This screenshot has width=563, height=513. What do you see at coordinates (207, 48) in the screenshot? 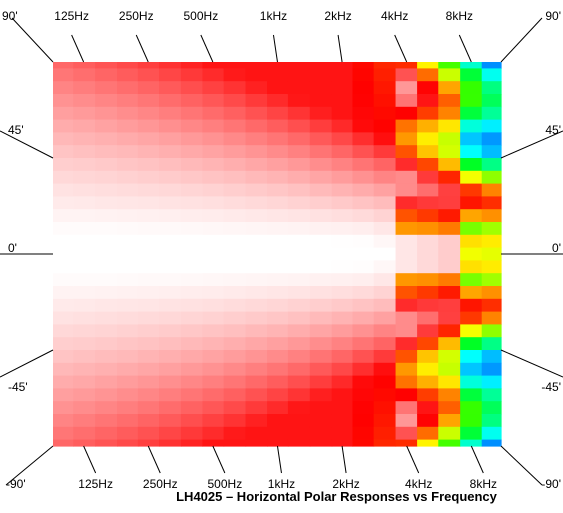
I see `x-tick-top` at bounding box center [207, 48].